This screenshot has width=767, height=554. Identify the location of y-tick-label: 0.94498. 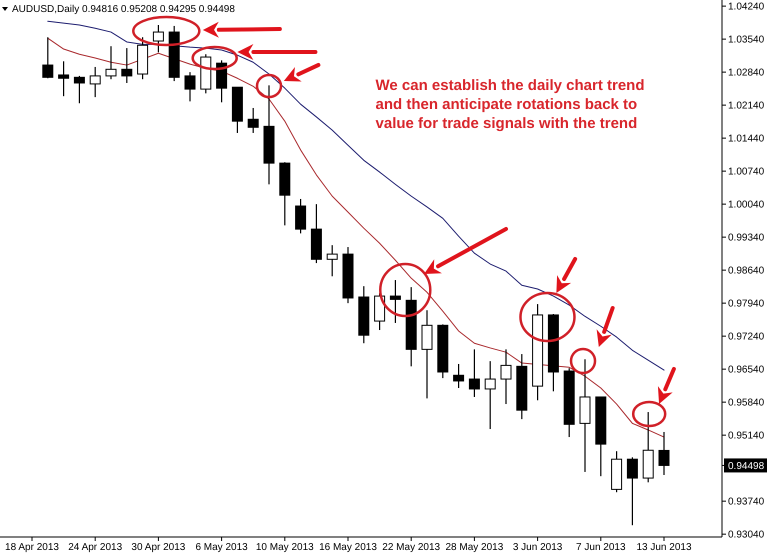
(746, 466).